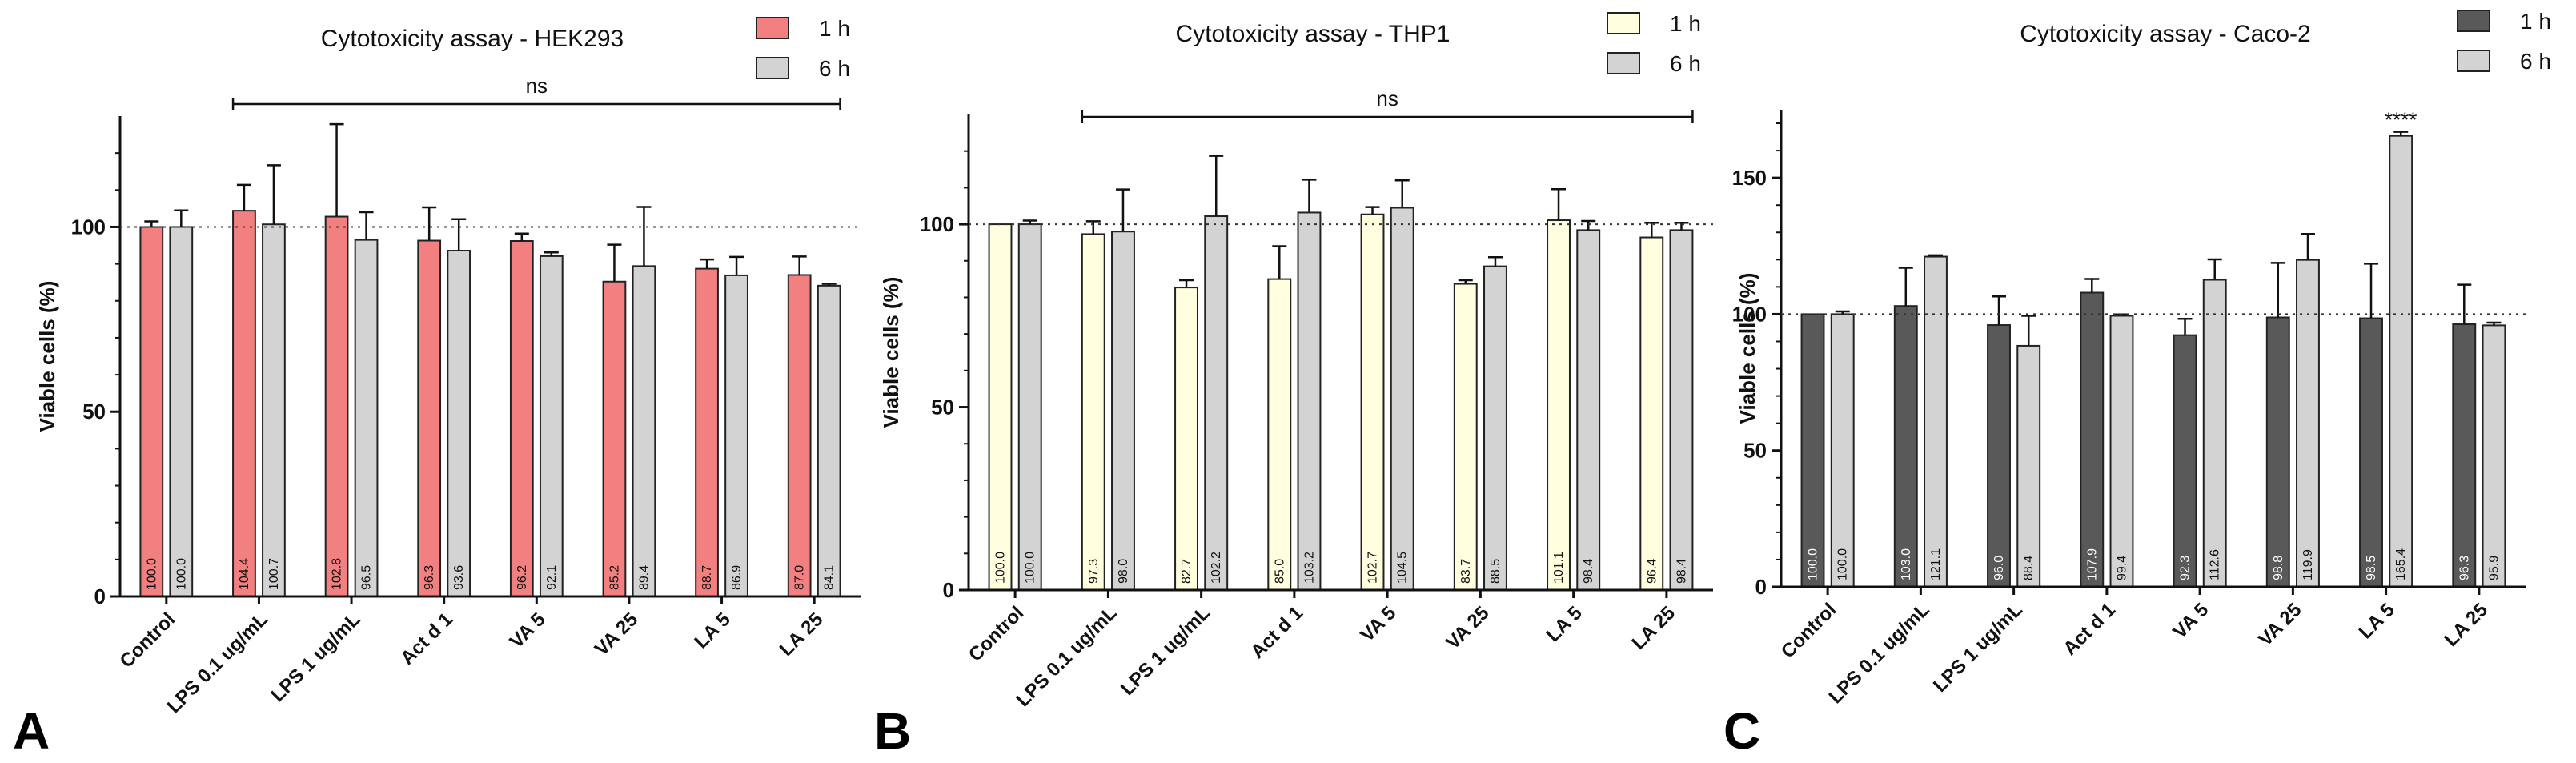 The height and width of the screenshot is (763, 2576). What do you see at coordinates (1373, 568) in the screenshot?
I see `data-label: 102.7` at bounding box center [1373, 568].